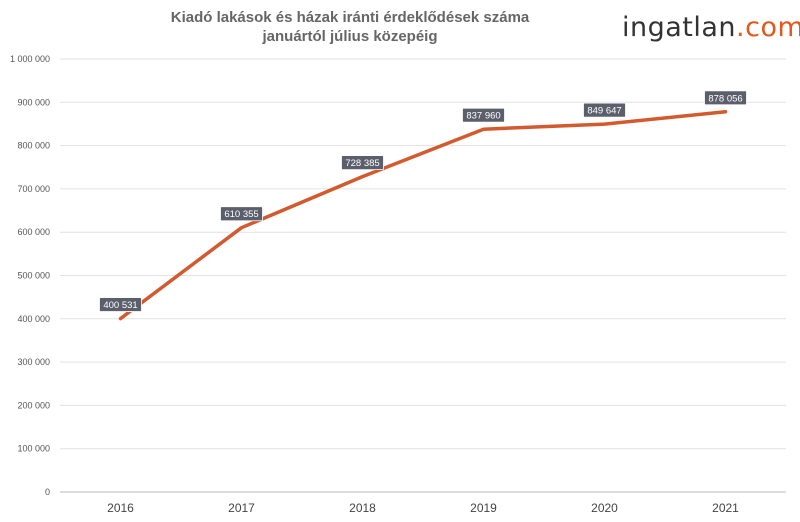  What do you see at coordinates (33, 362) in the screenshot?
I see `y-tick-label: 300 000` at bounding box center [33, 362].